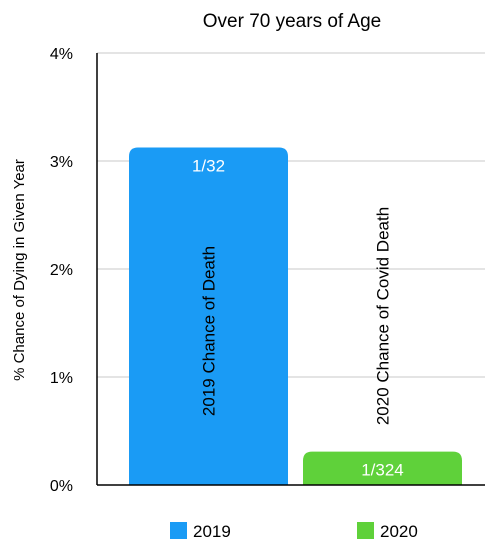  What do you see at coordinates (294, 531) in the screenshot?
I see `legend: 2019 2020` at bounding box center [294, 531].